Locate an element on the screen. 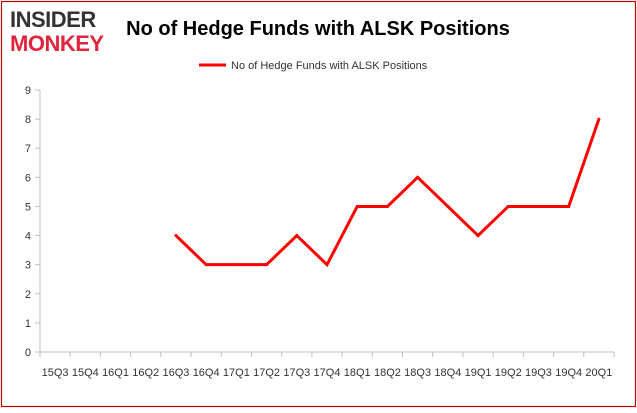 Image resolution: width=637 pixels, height=413 pixels. x-tick-label: 18Q2 is located at coordinates (387, 373).